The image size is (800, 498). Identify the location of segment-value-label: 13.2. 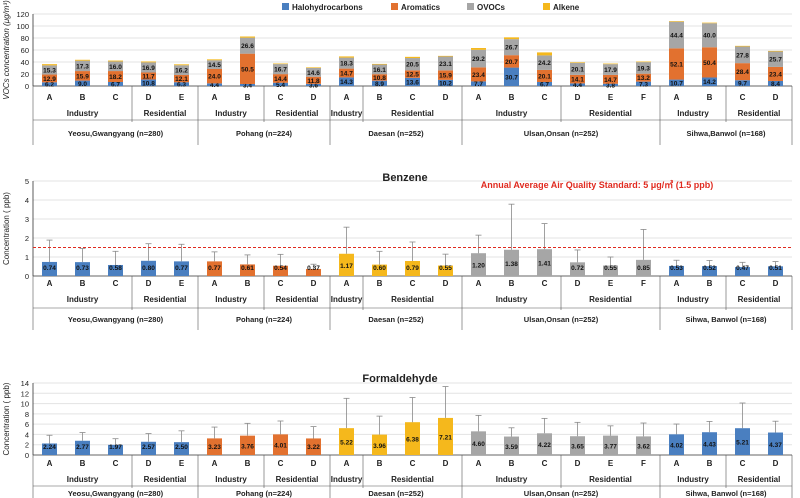
(643, 78).